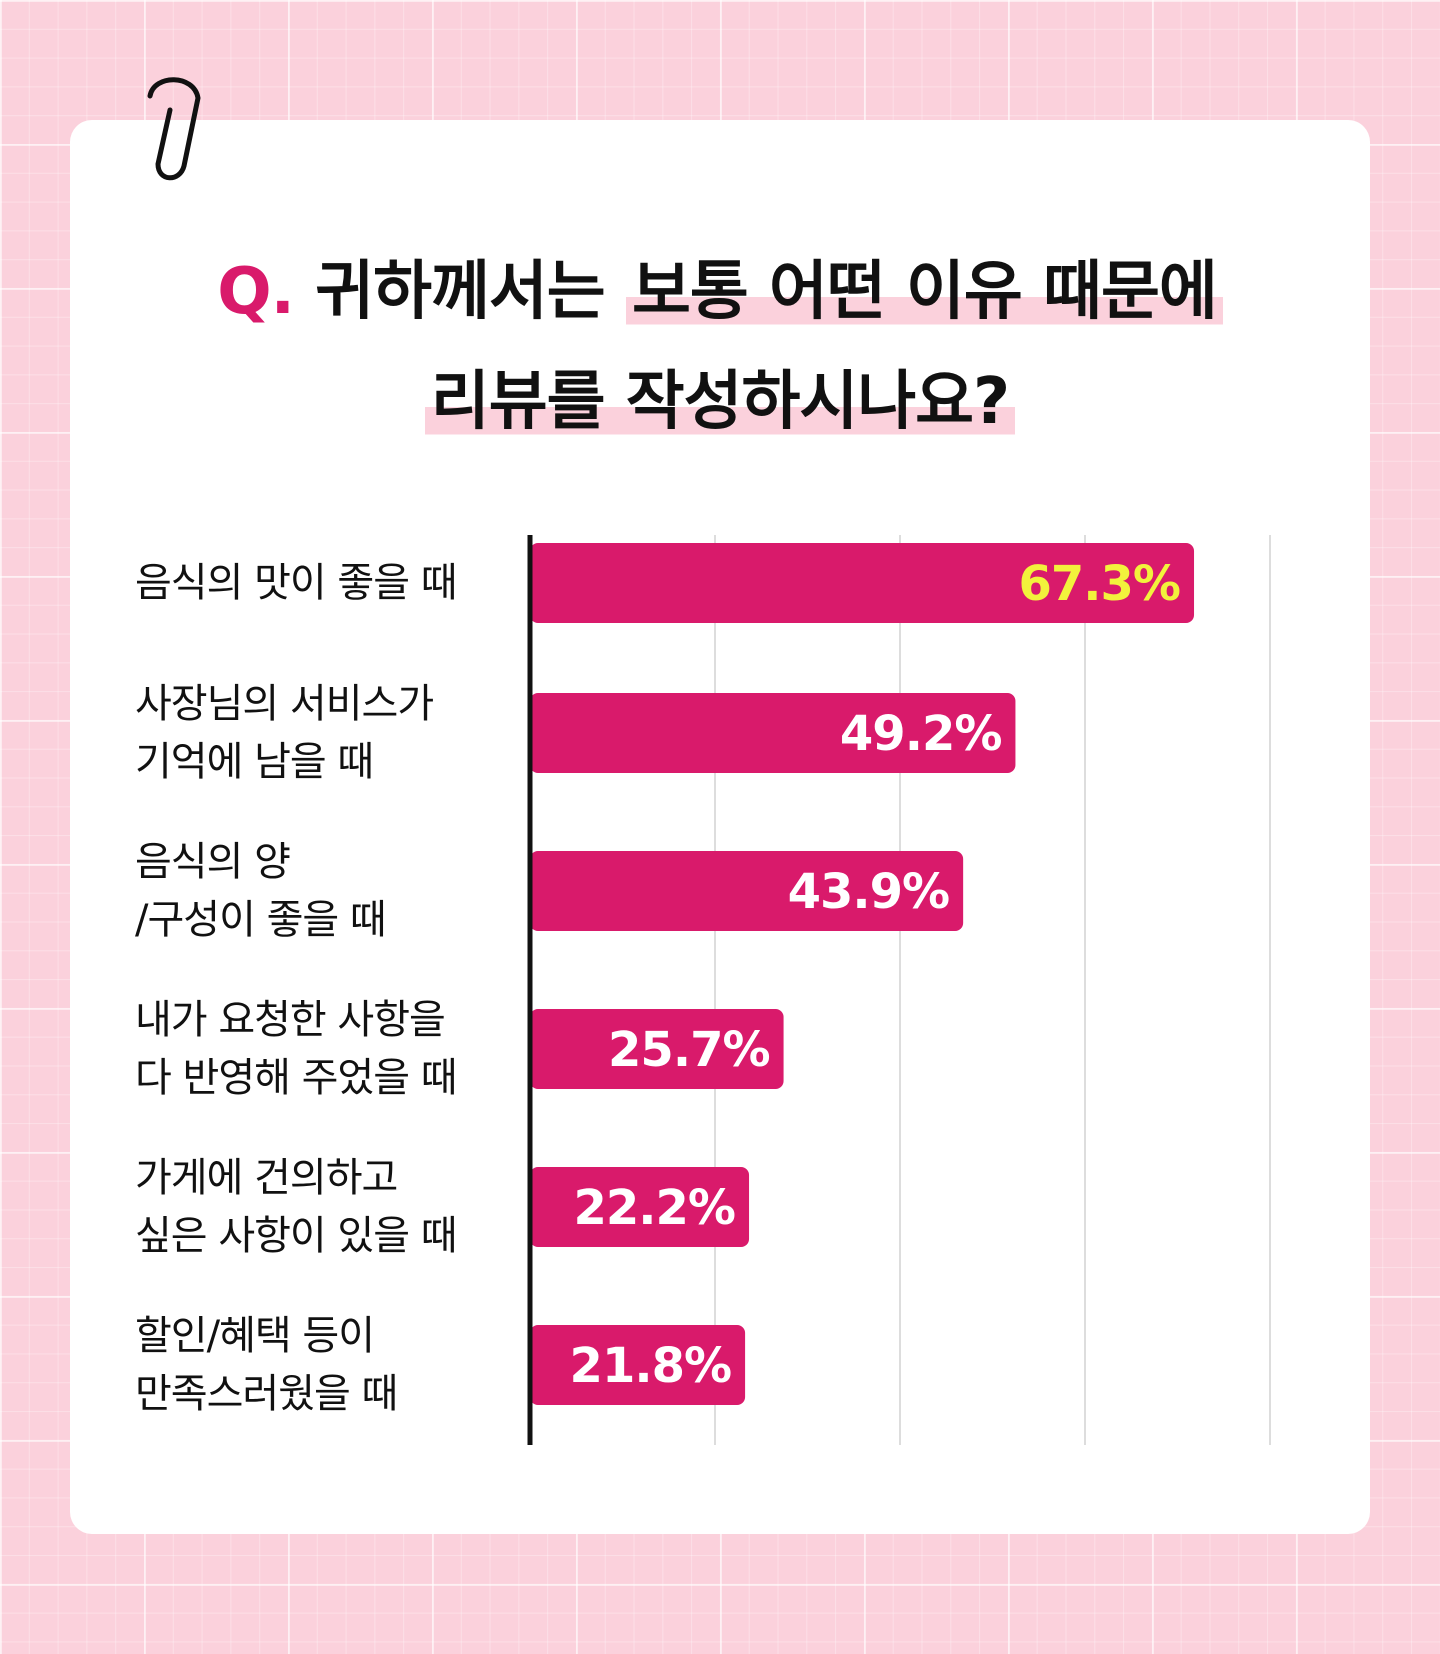  I want to click on question-mark-label: Q., so click(256, 292).